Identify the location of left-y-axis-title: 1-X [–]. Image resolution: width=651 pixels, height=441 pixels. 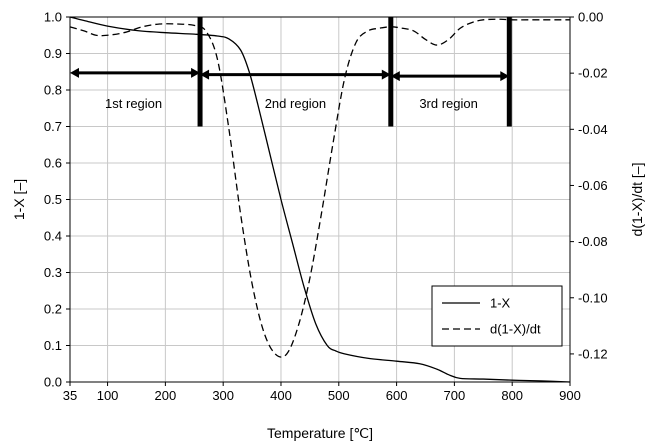
(19, 199).